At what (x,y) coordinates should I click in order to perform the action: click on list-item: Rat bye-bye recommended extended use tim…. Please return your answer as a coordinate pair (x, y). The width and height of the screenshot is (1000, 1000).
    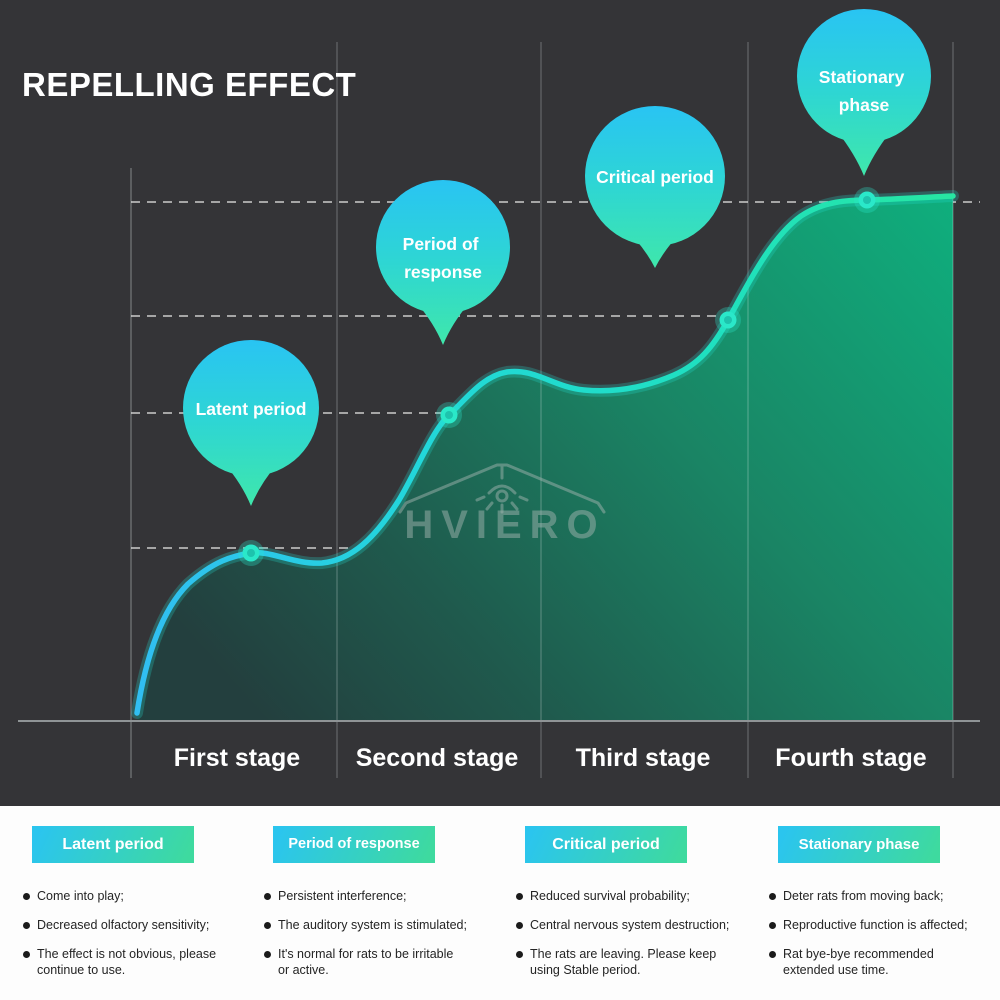
    Looking at the image, I should click on (877, 963).